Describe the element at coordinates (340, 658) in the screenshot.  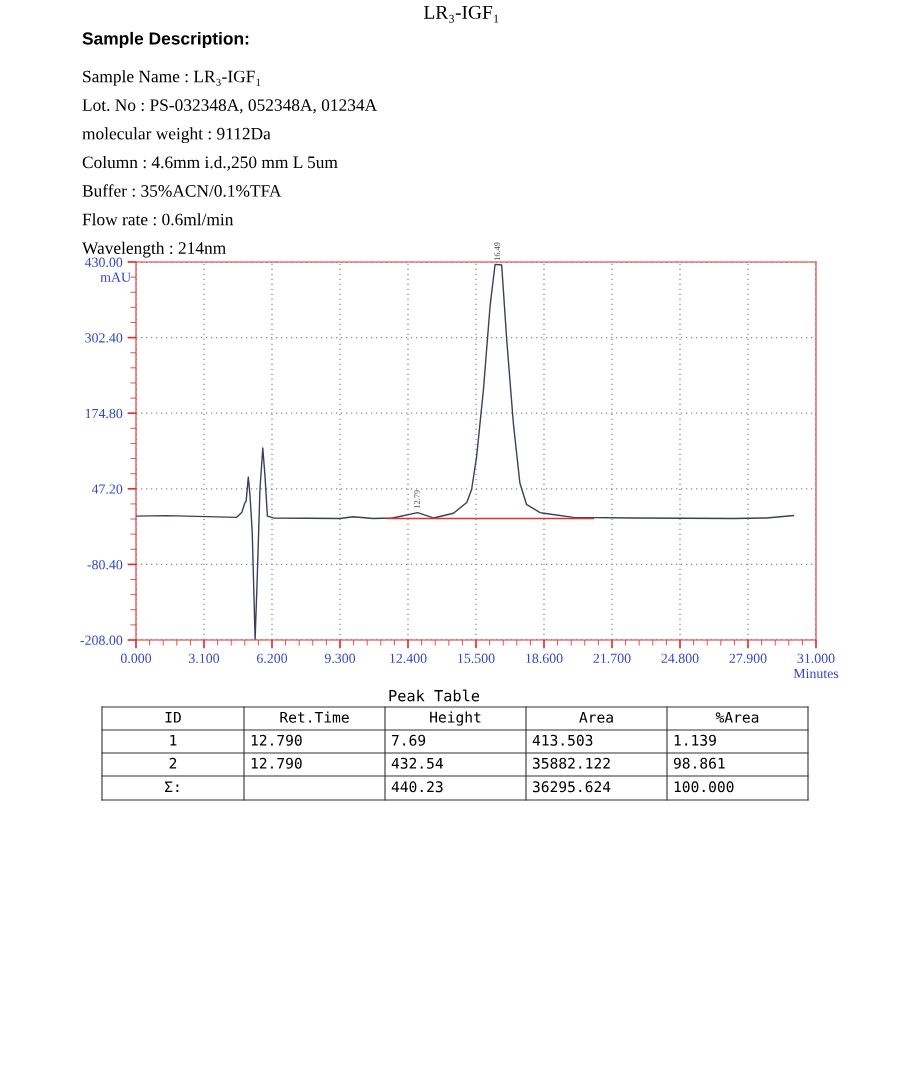
I see `x-tick-label: 9.300` at that location.